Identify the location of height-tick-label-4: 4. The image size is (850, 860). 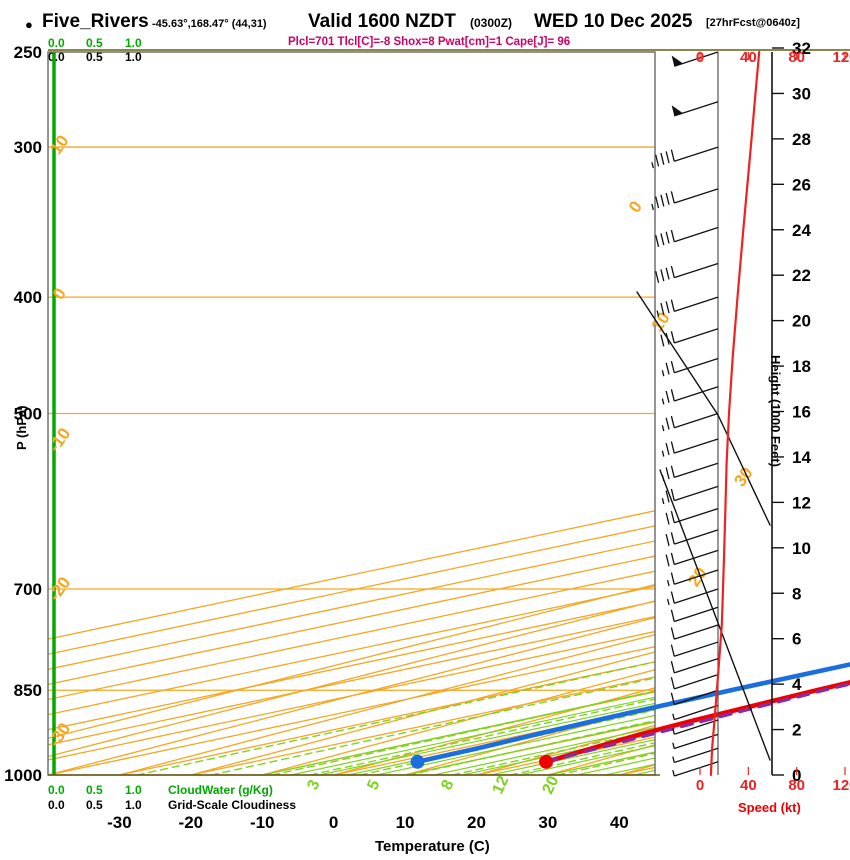
(797, 684).